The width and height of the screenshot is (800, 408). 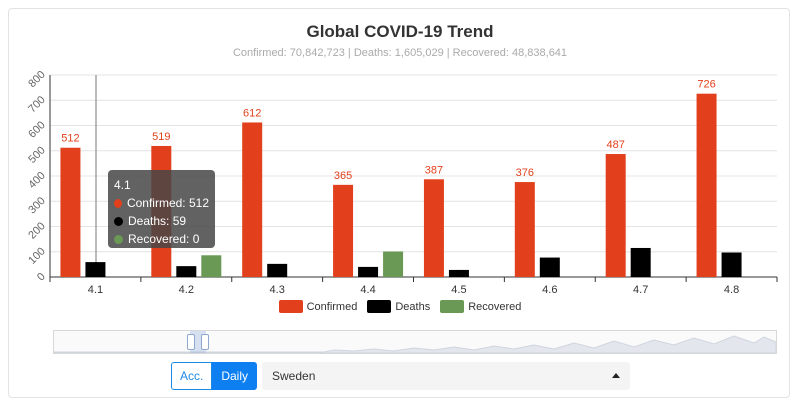 I want to click on data-zoom-slider, so click(x=415, y=342).